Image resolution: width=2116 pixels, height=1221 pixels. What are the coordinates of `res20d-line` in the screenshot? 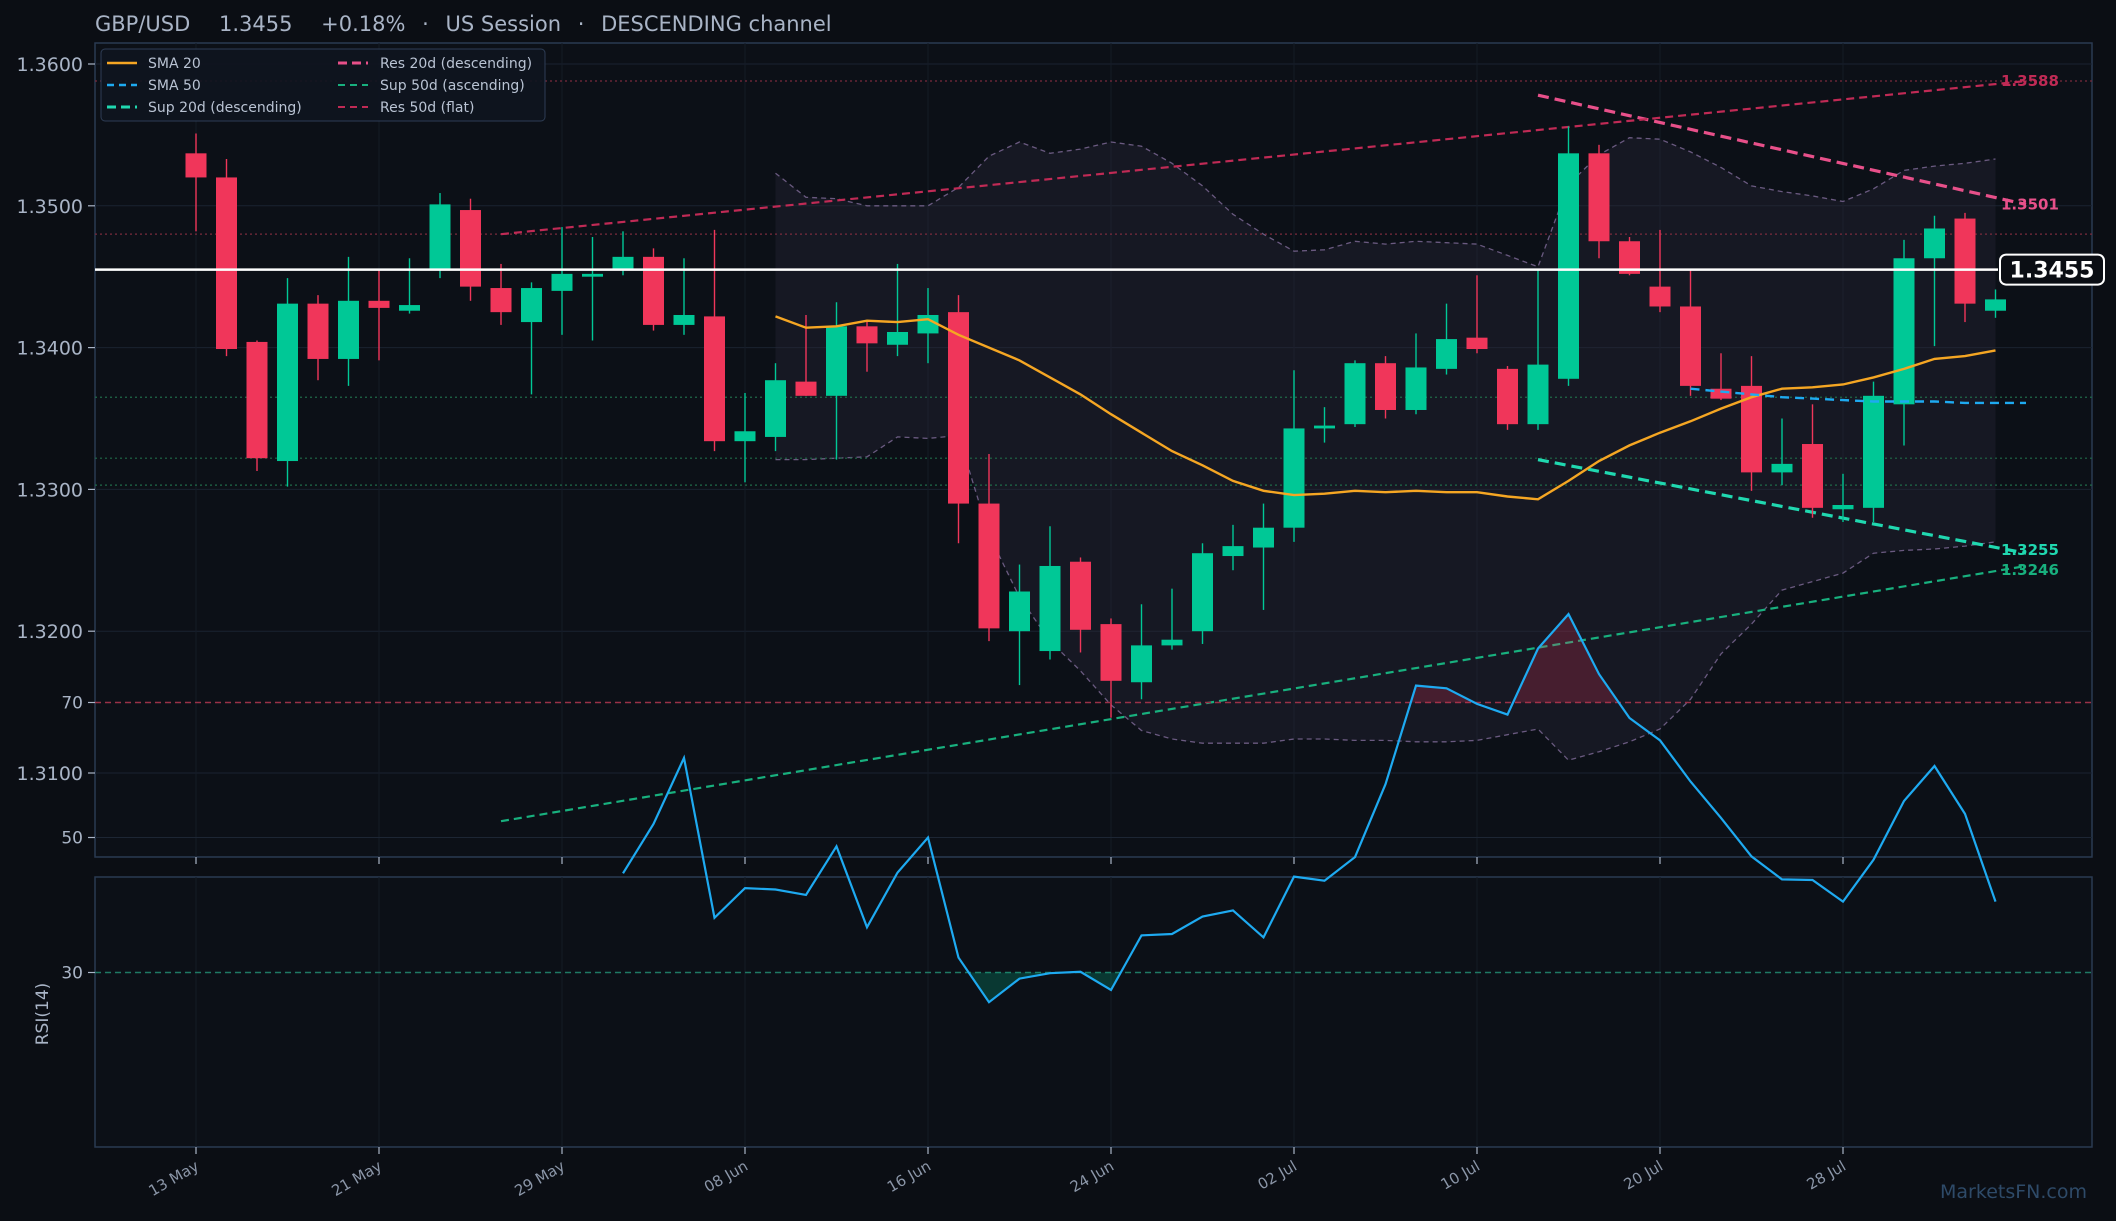 It's located at (1782, 149).